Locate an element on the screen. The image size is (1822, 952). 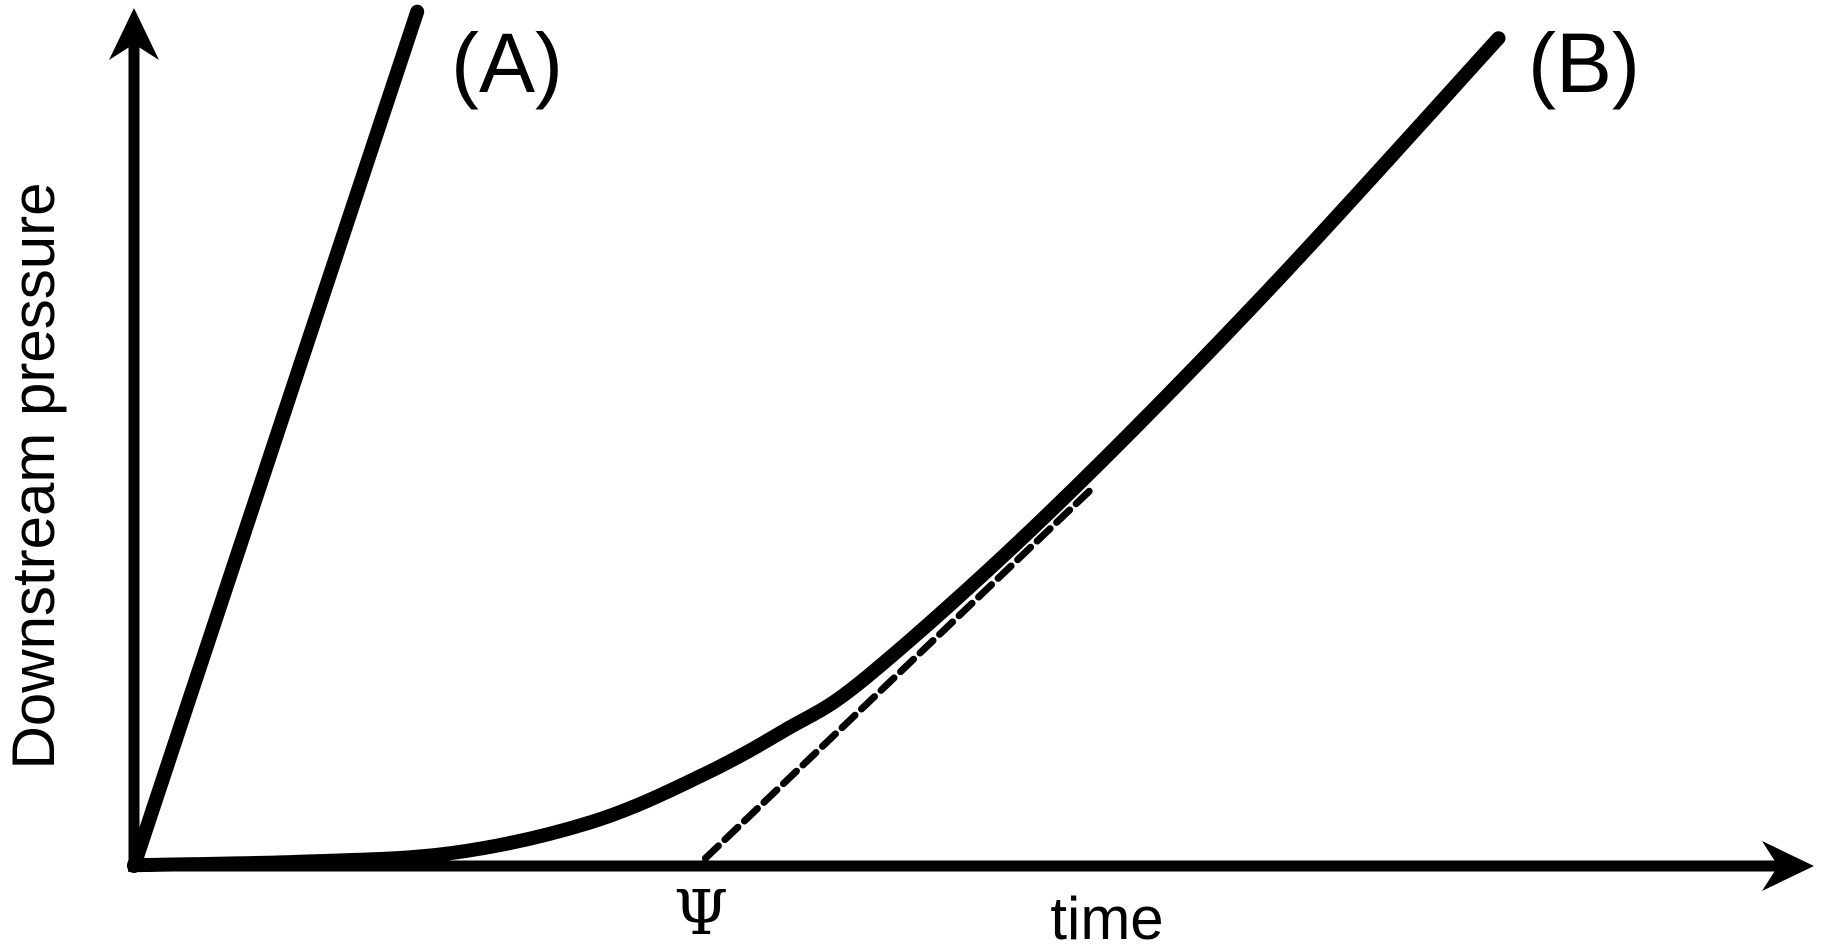
tangent-dashed-line is located at coordinates (897, 674).